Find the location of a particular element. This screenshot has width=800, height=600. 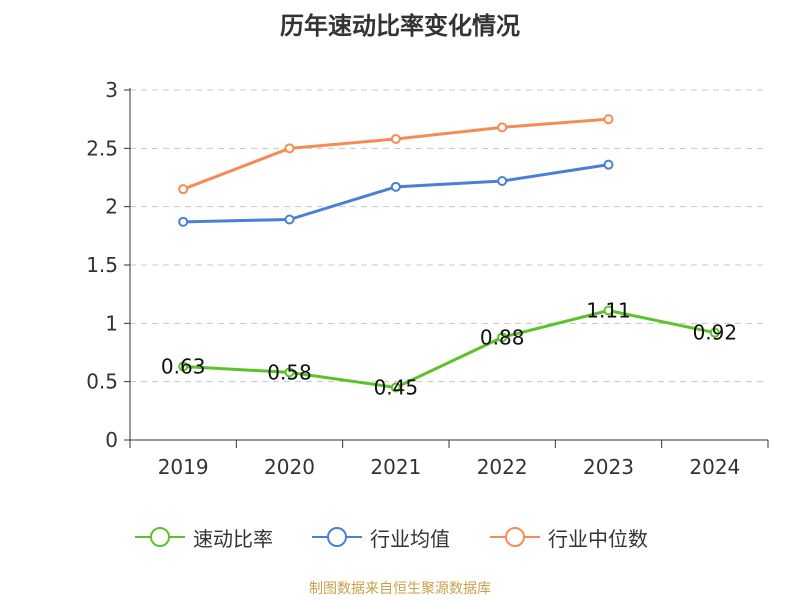

chart-title: 历年速动比率变化情况 is located at coordinates (400, 26).